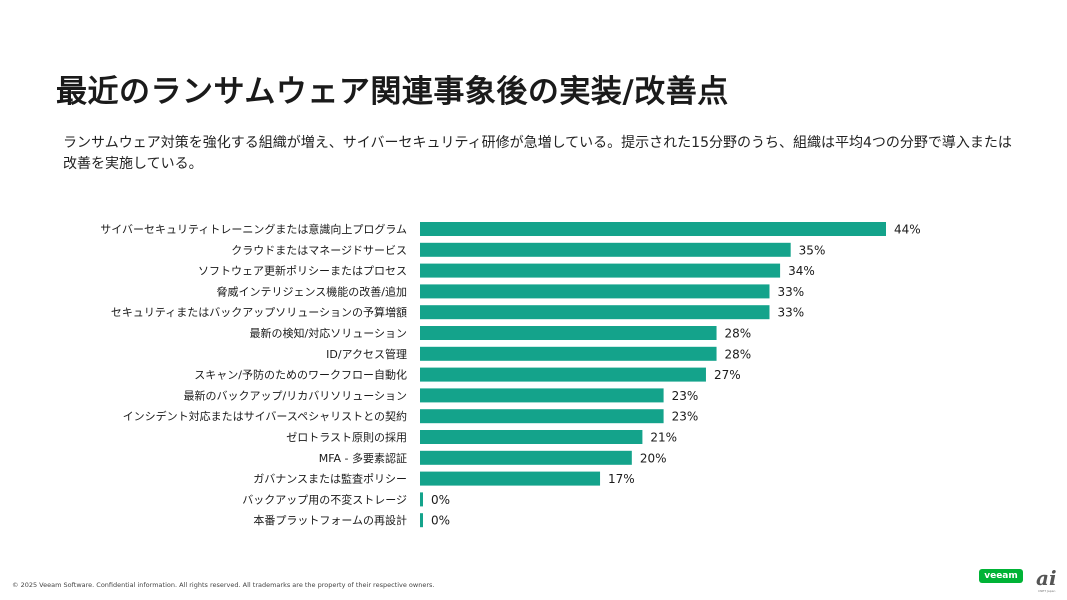 The image size is (1067, 600). Describe the element at coordinates (253, 229) in the screenshot. I see `category-label: サイバーセキュリティトレーニングまたは意識向上プログラム` at that location.